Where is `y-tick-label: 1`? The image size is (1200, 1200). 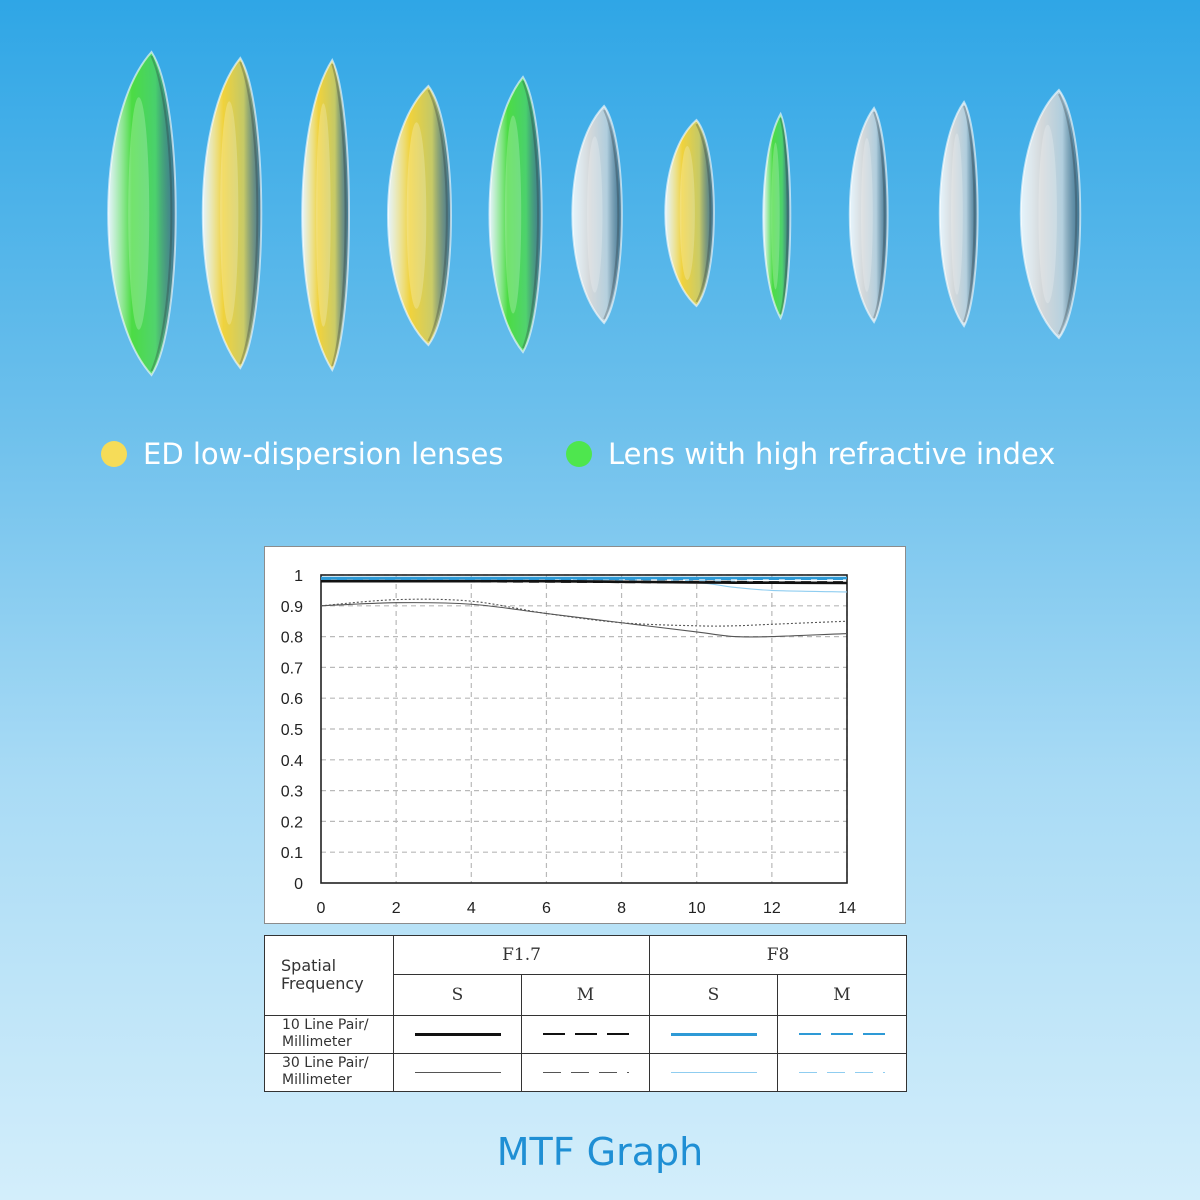
y-tick-label: 1 is located at coordinates (298, 576).